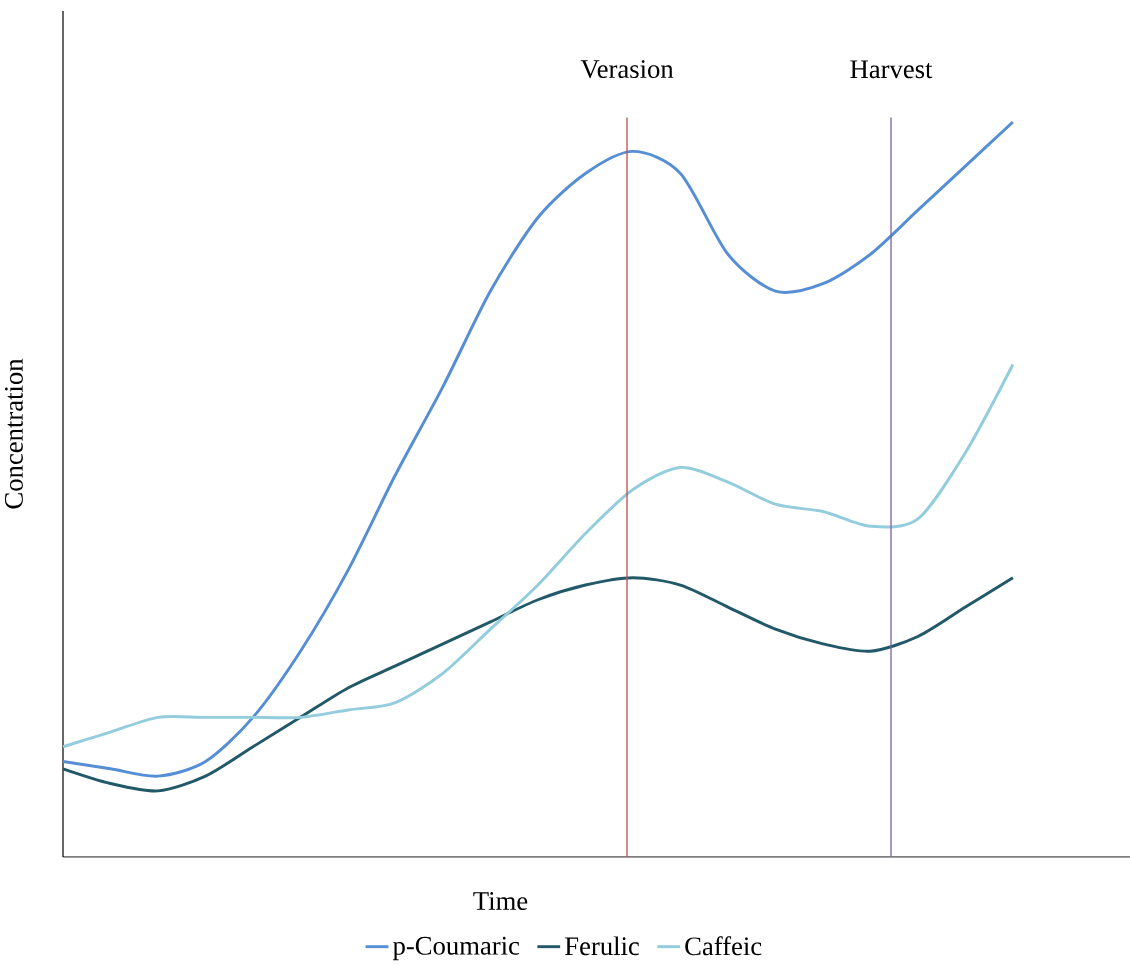 The height and width of the screenshot is (968, 1130). Describe the element at coordinates (456, 948) in the screenshot. I see `legend-label: p-Coumaric` at that location.